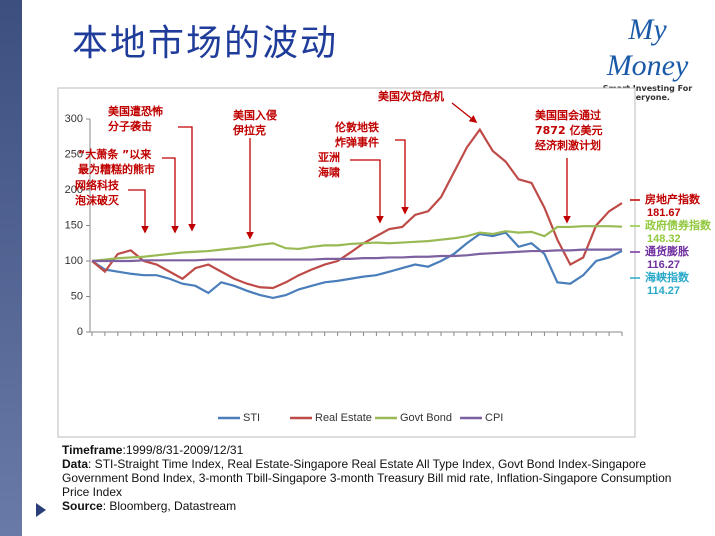  Describe the element at coordinates (130, 126) in the screenshot. I see `annotation: 分子袭击` at that location.